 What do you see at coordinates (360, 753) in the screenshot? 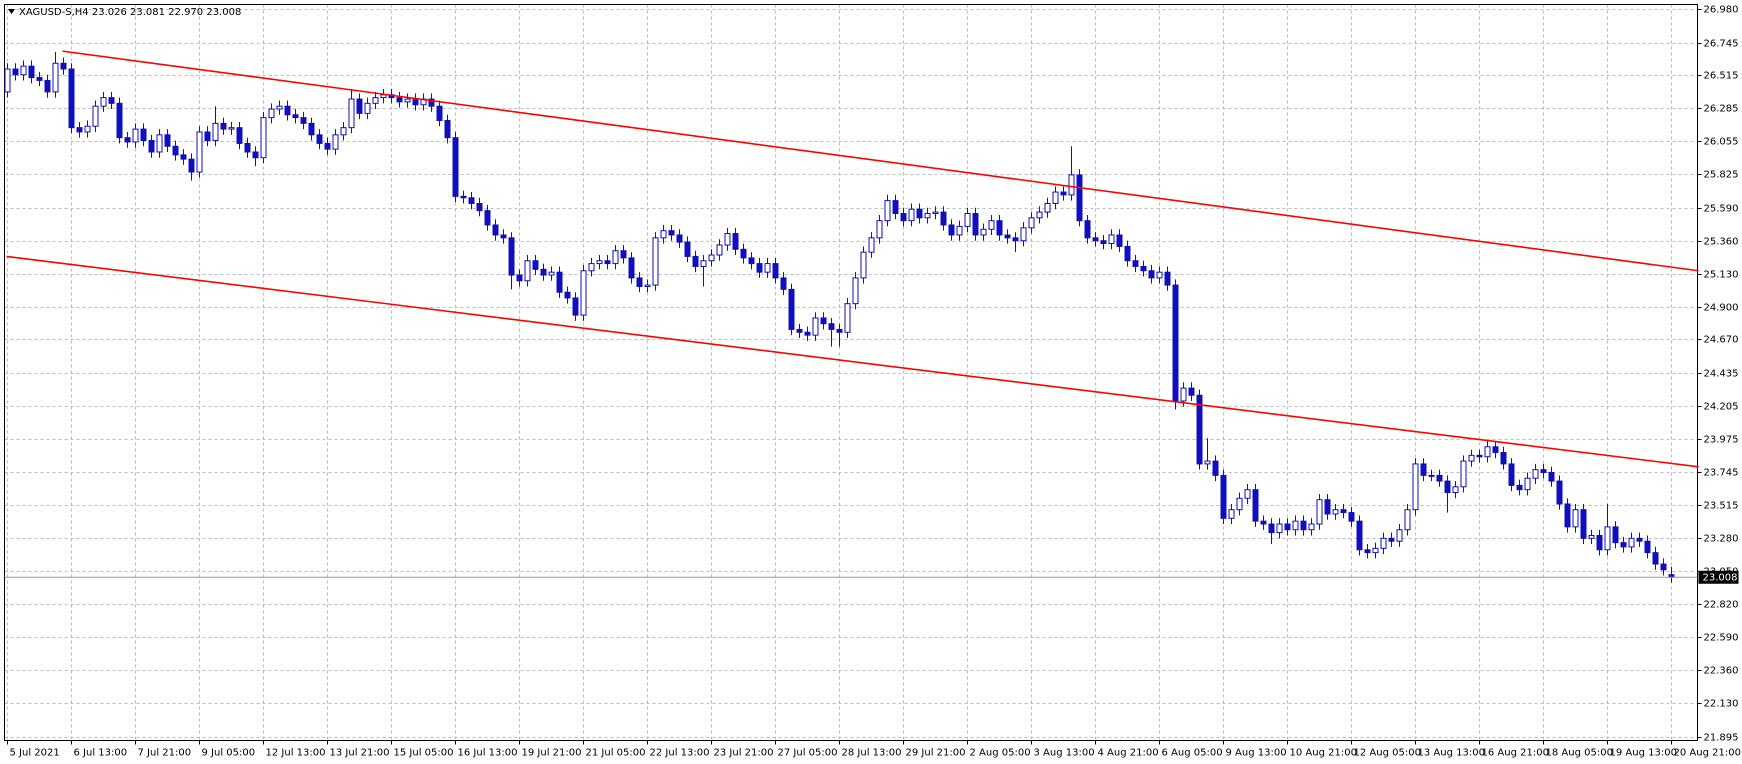
I see `x-tick-label: 13 Jul 21:00` at bounding box center [360, 753].